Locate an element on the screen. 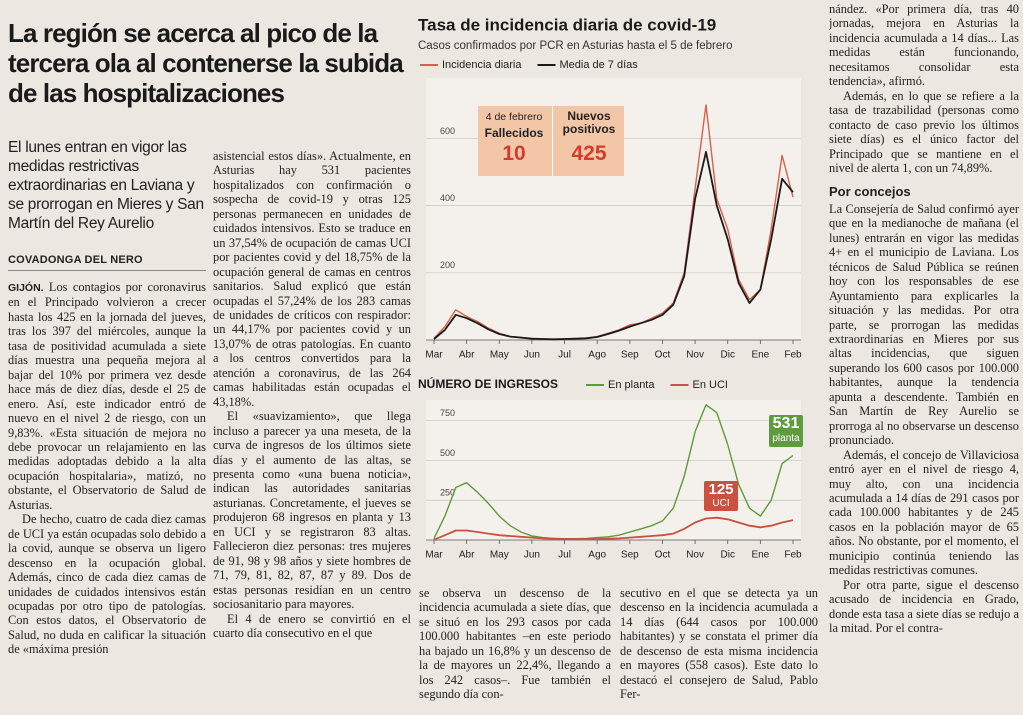 Image resolution: width=1023 pixels, height=715 pixels. inset-value: 10 is located at coordinates (514, 153).